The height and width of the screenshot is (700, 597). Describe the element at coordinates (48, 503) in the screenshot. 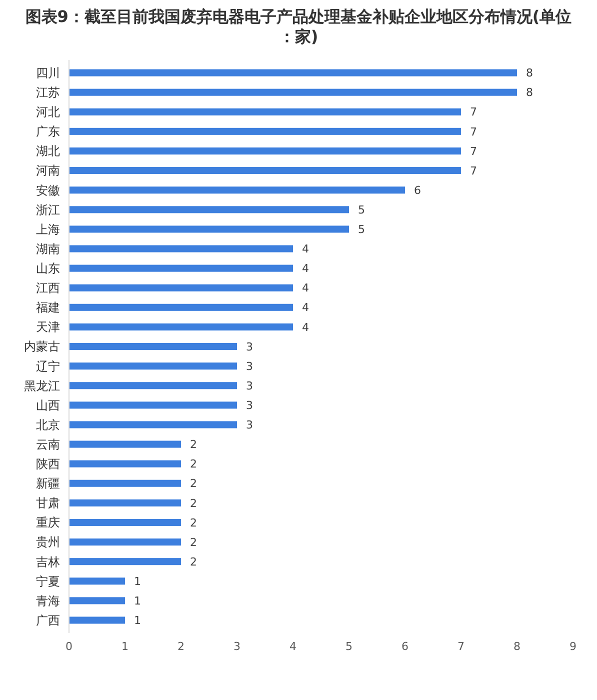

I see `y-tick-label: 甘肃` at that location.